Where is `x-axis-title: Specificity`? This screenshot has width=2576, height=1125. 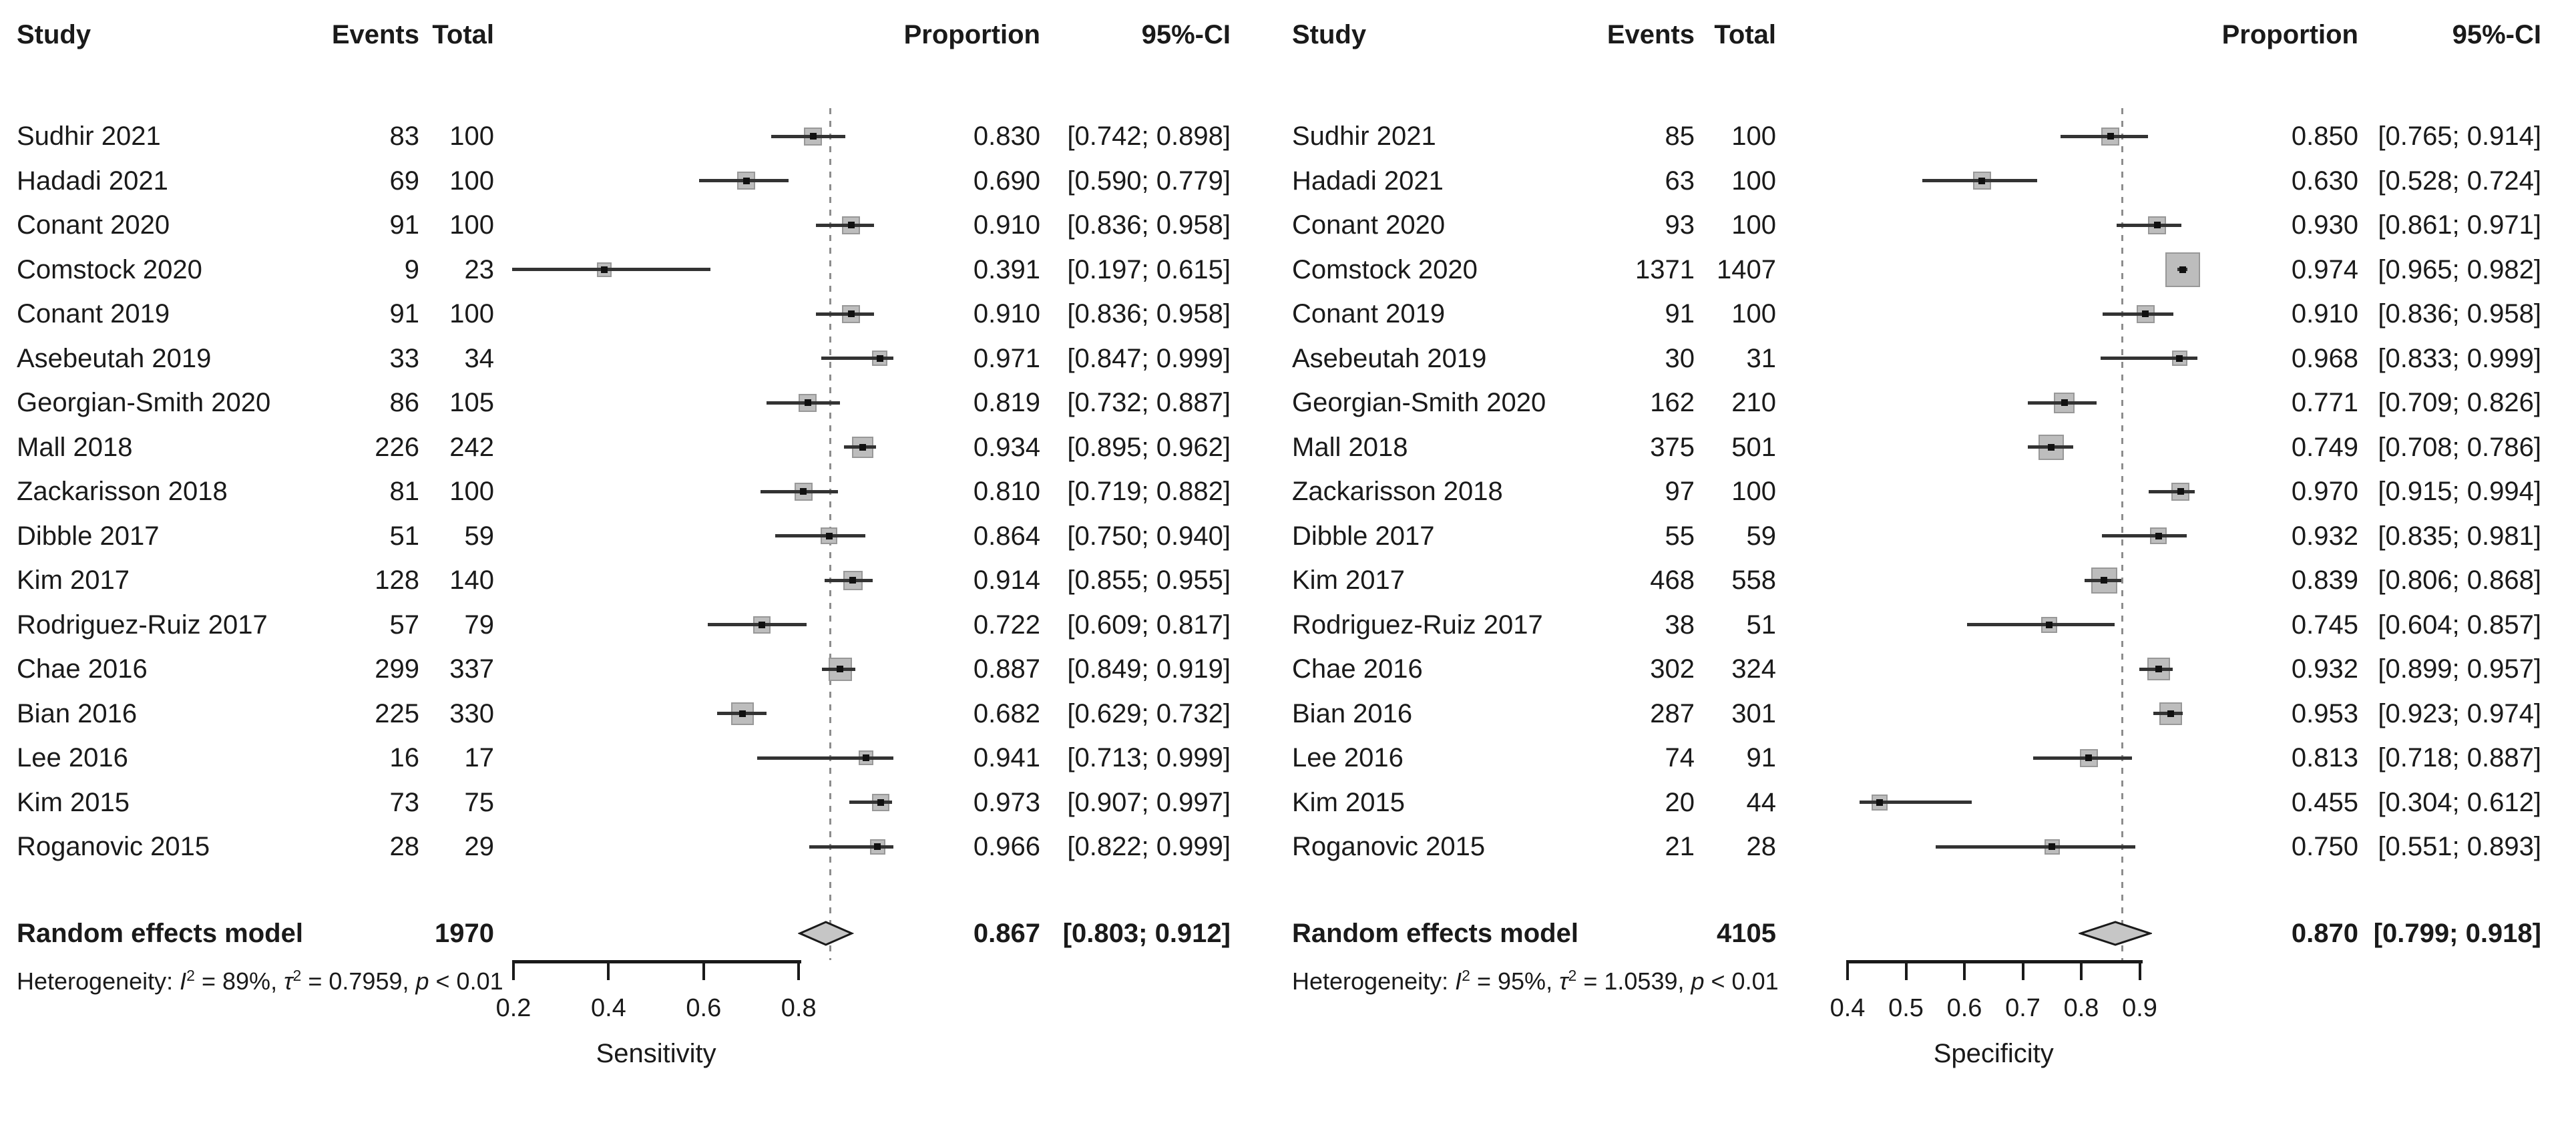
x-axis-title: Specificity is located at coordinates (1993, 1053).